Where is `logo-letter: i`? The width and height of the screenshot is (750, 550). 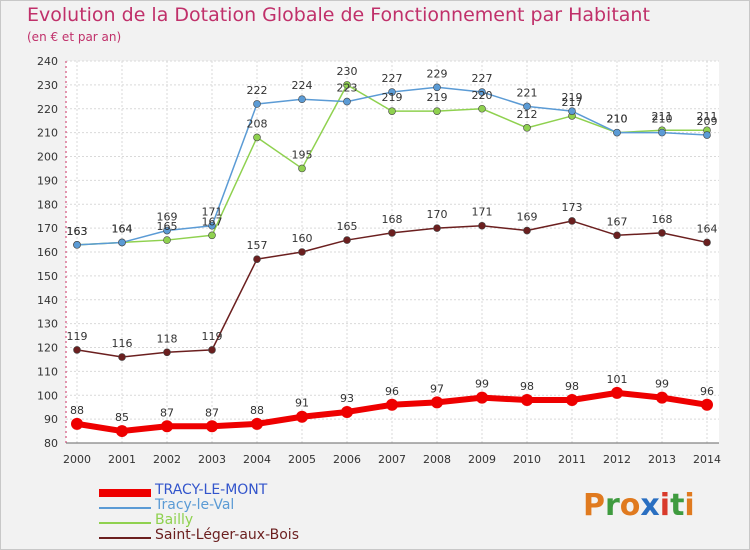 logo-letter: i is located at coordinates (689, 505).